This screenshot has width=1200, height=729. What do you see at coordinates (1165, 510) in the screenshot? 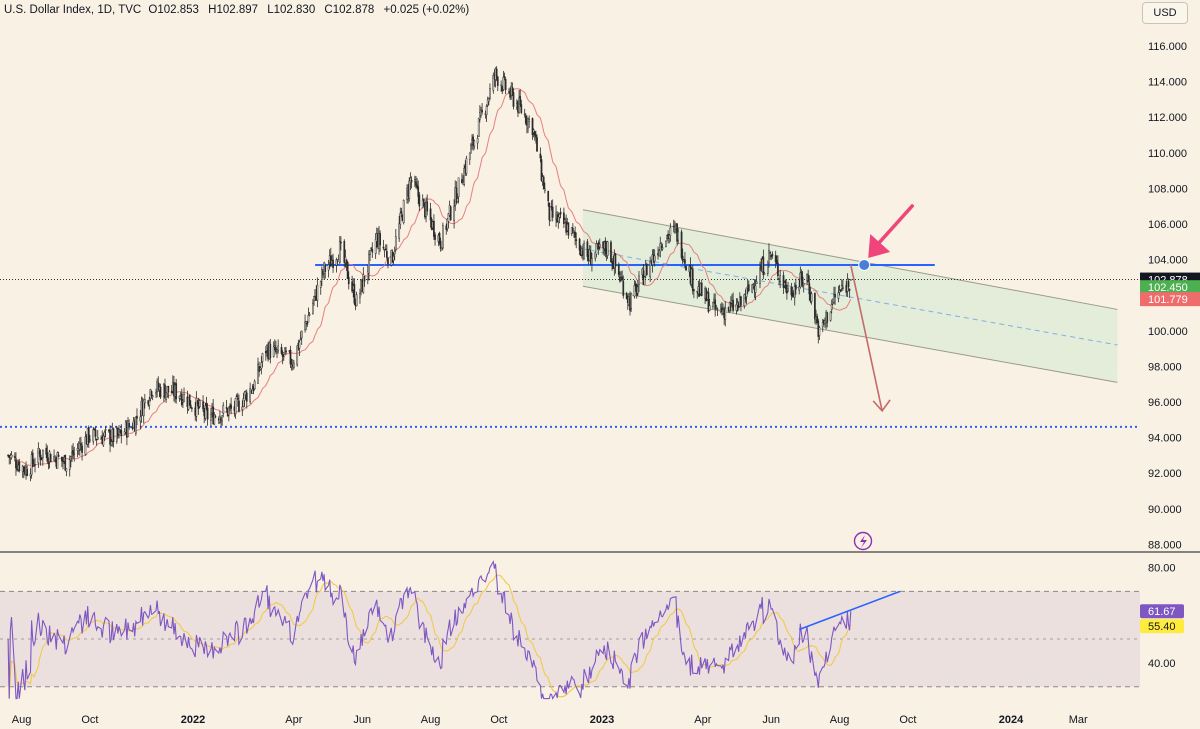
I see `price-tick-label: 90.000` at bounding box center [1165, 510].